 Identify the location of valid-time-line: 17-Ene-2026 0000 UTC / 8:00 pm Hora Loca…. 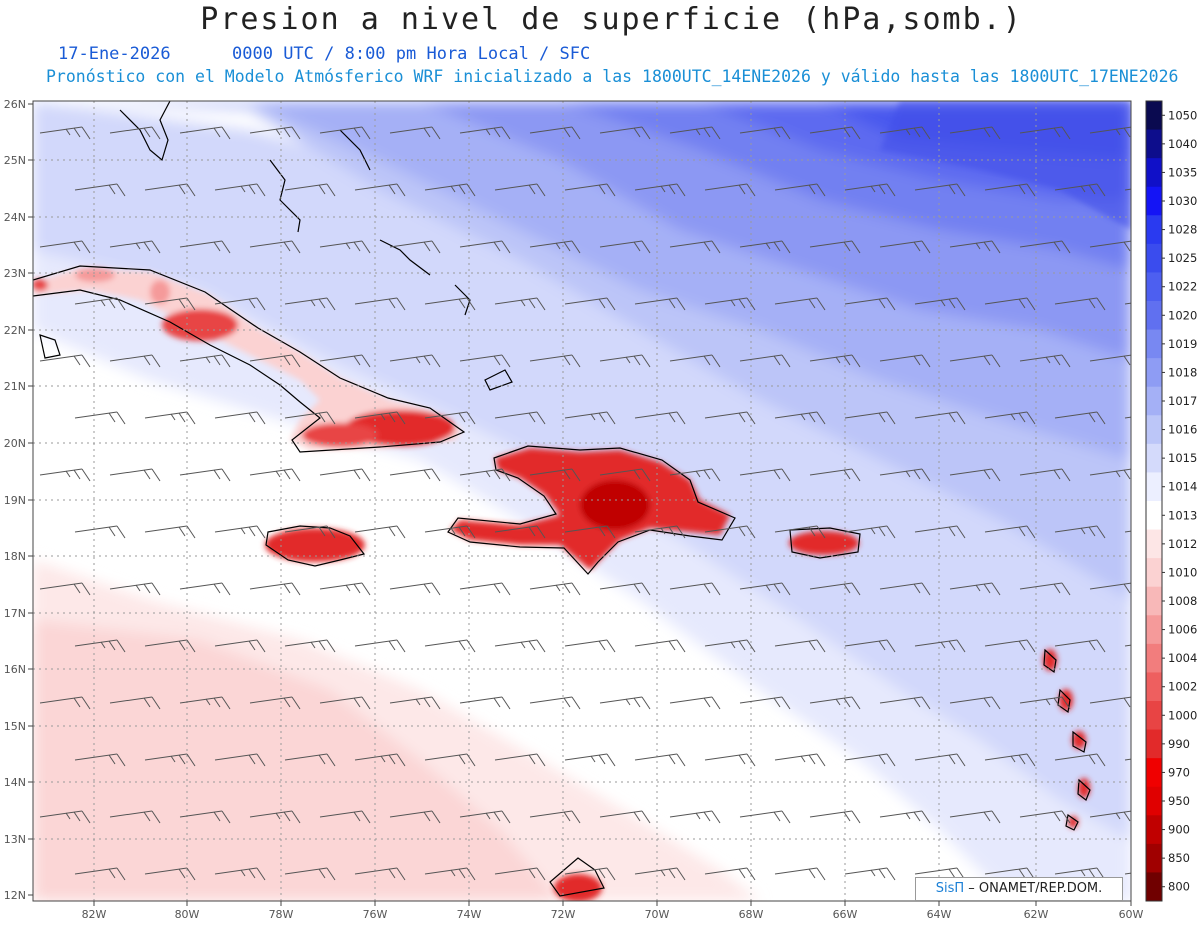
(324, 54).